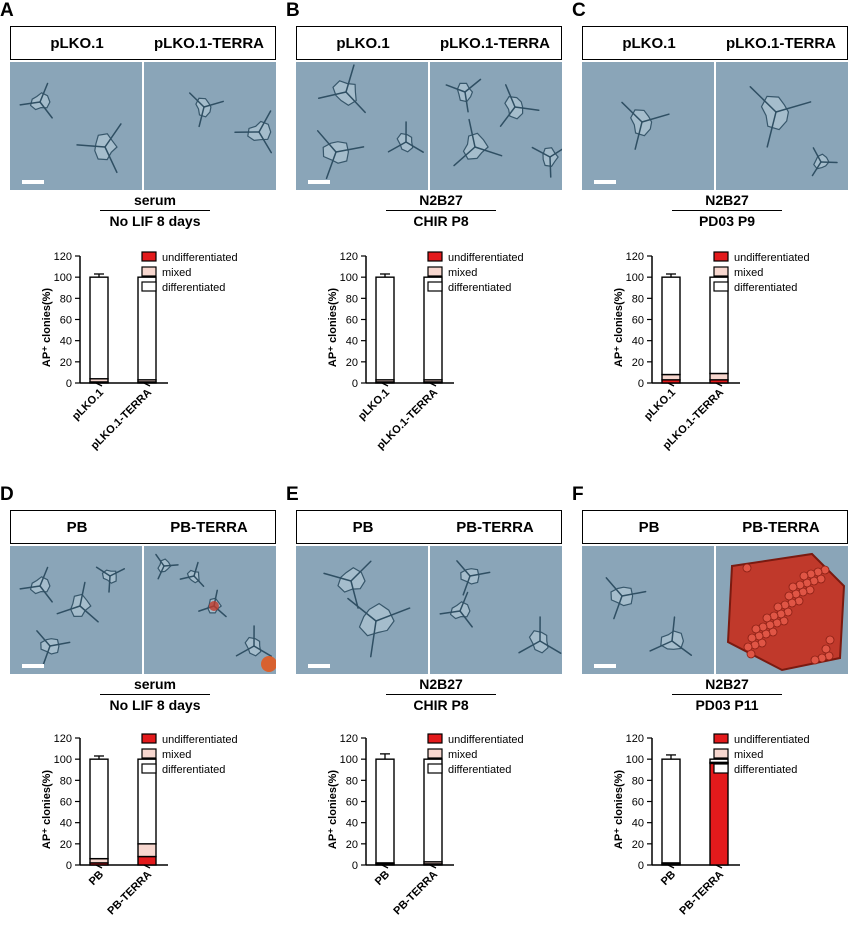 This screenshot has height=936, width=858. What do you see at coordinates (382, 878) in the screenshot?
I see `x-tick-label: PB` at bounding box center [382, 878].